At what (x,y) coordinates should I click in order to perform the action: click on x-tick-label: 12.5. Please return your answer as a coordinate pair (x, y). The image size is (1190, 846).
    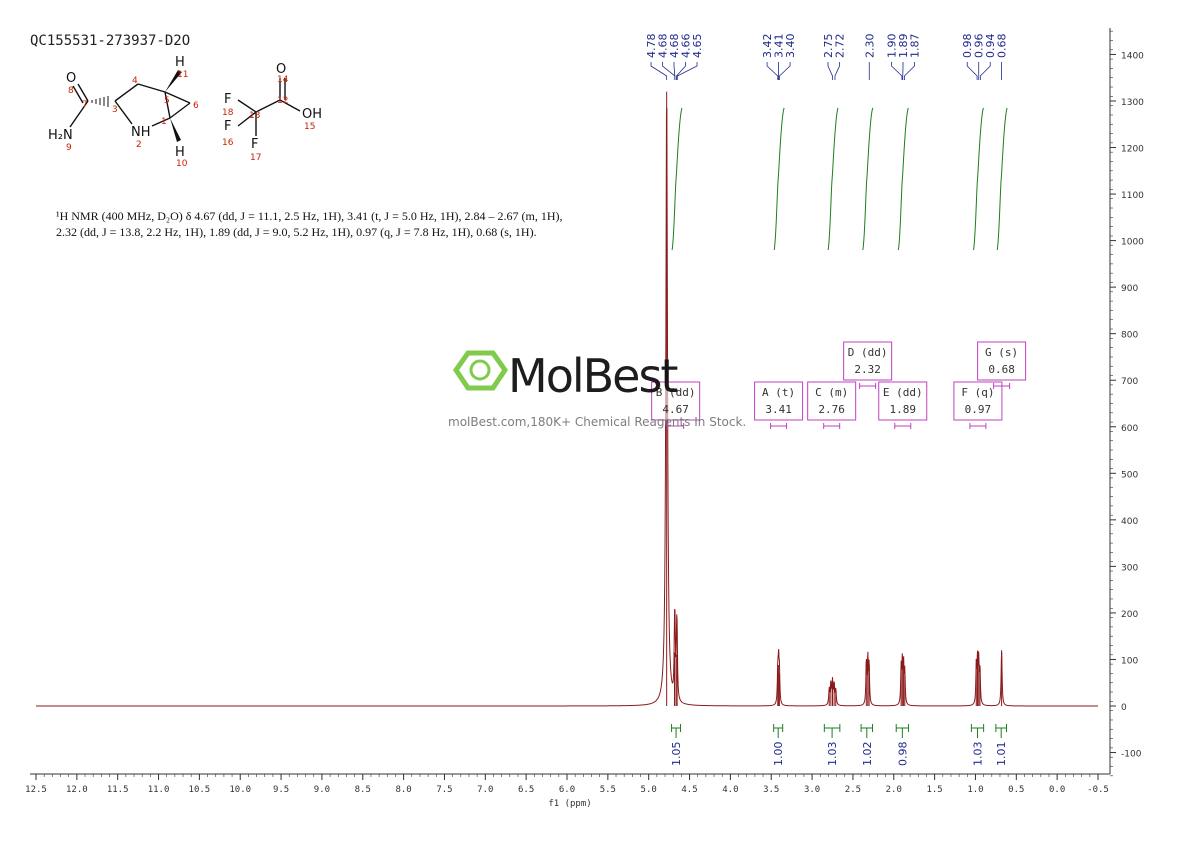
    Looking at the image, I should click on (36, 790).